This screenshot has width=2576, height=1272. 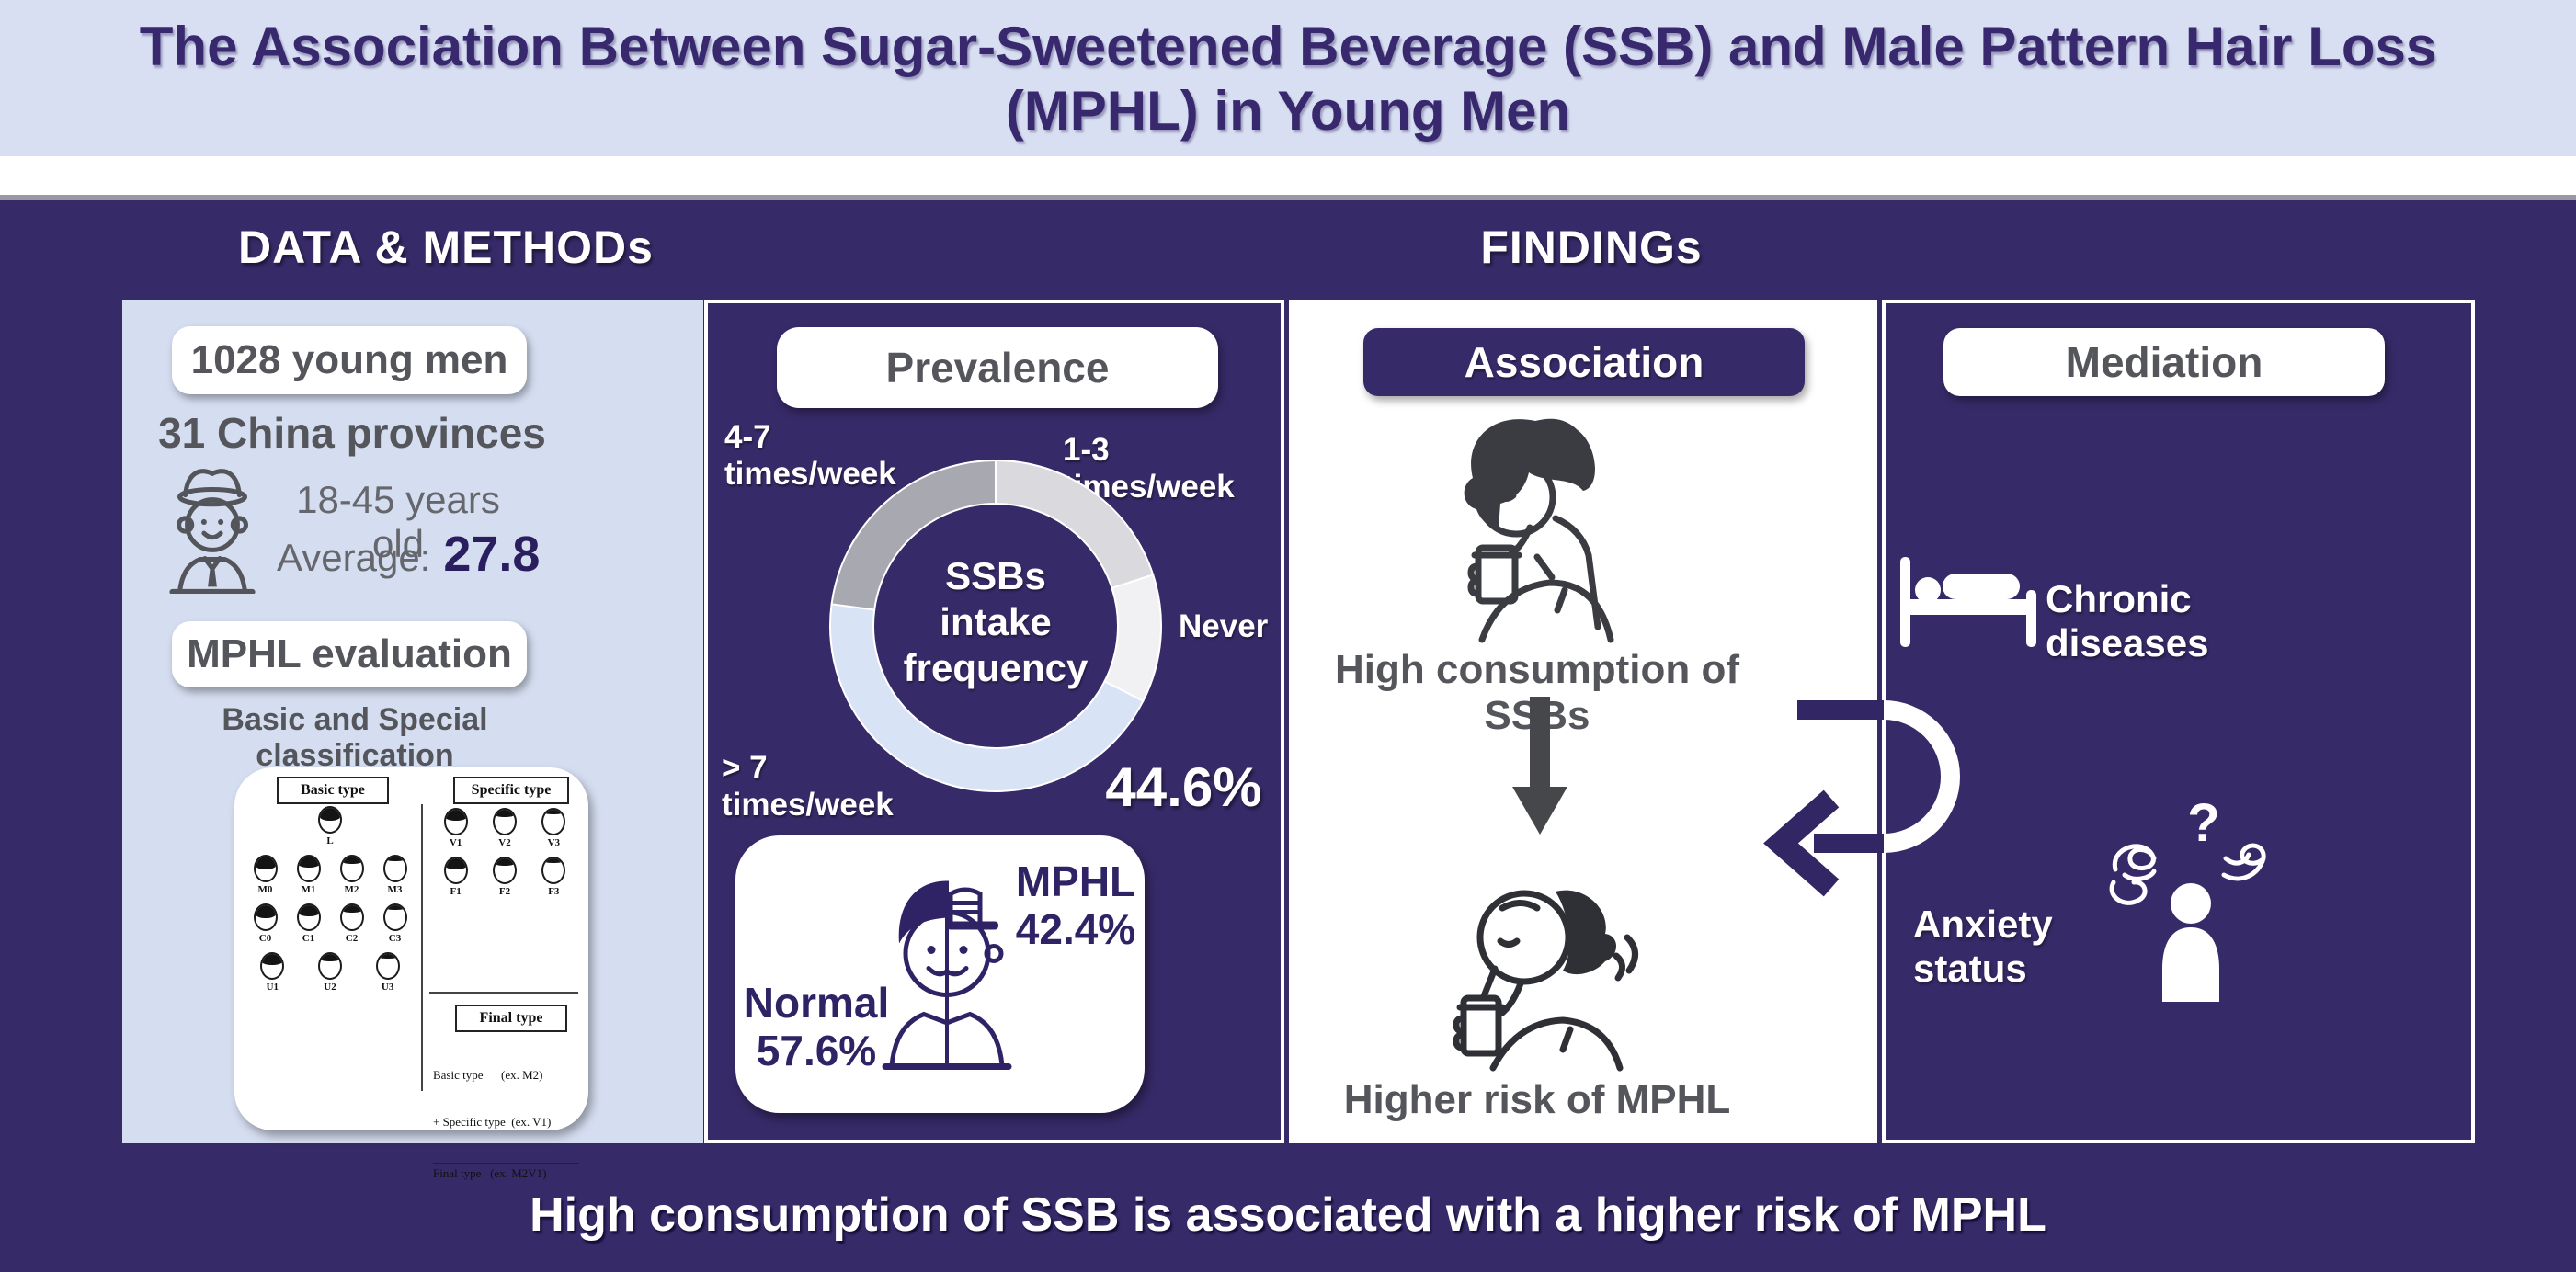 What do you see at coordinates (1149, 468) in the screenshot?
I see `donut-label-1-3: 1-3 times/week` at bounding box center [1149, 468].